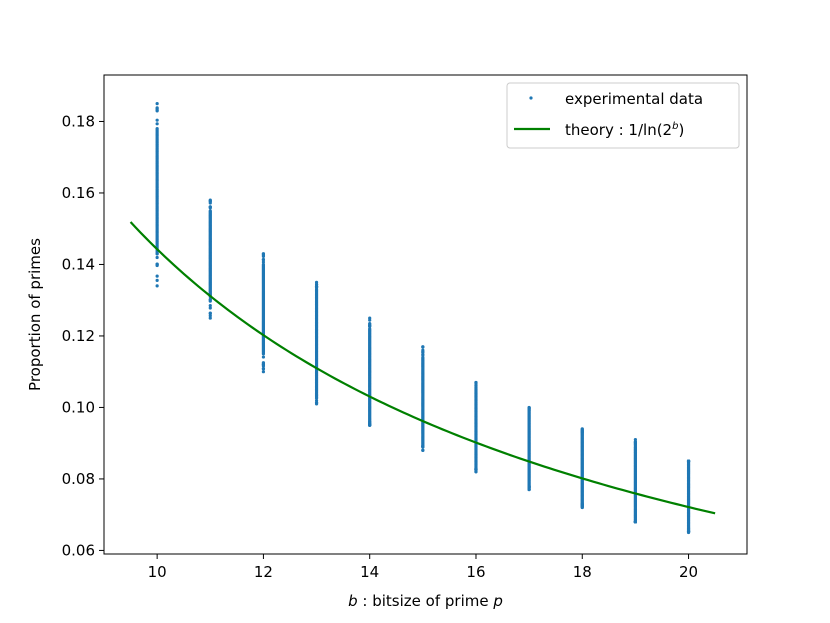 The image size is (830, 623). Describe the element at coordinates (618, 130) in the screenshot. I see `legend-theory-text: theory : 1/ln(2` at that location.